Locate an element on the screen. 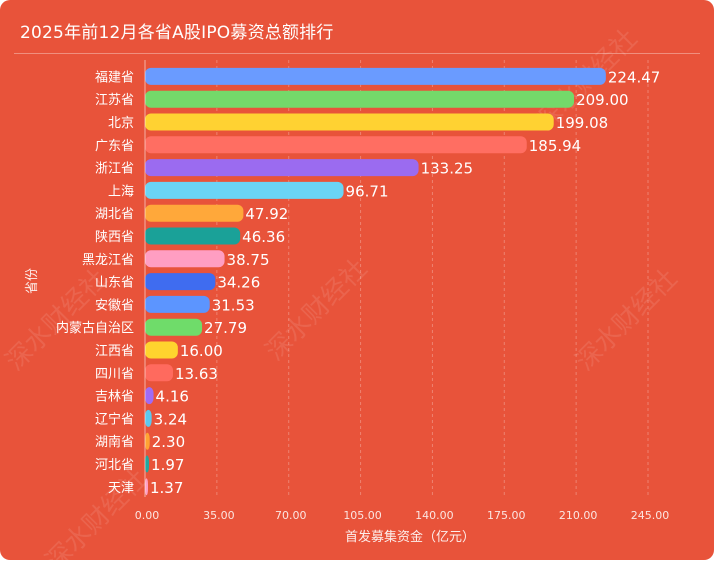  category-label: 浙江省 is located at coordinates (114, 169).